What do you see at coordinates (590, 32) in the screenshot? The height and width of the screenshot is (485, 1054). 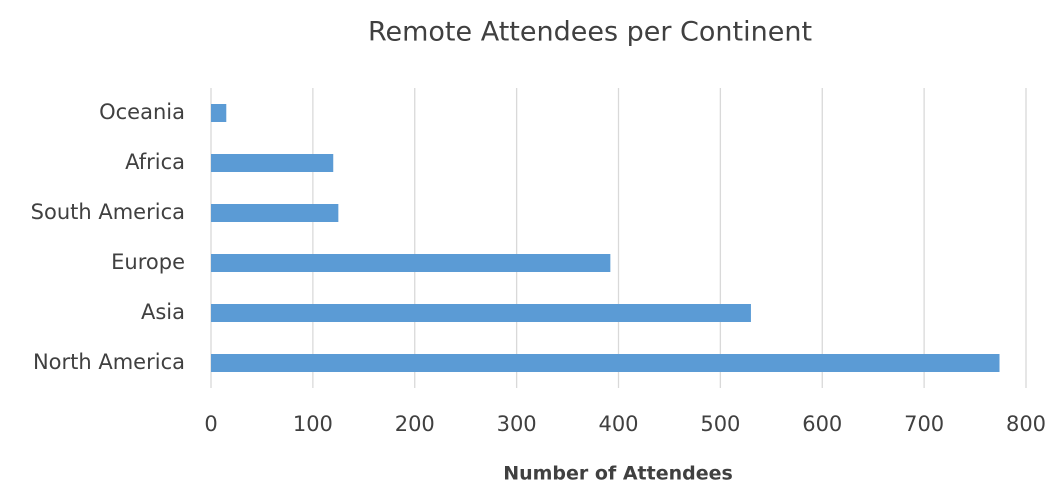 I see `chart-title: Remote Attendees per Continent` at bounding box center [590, 32].